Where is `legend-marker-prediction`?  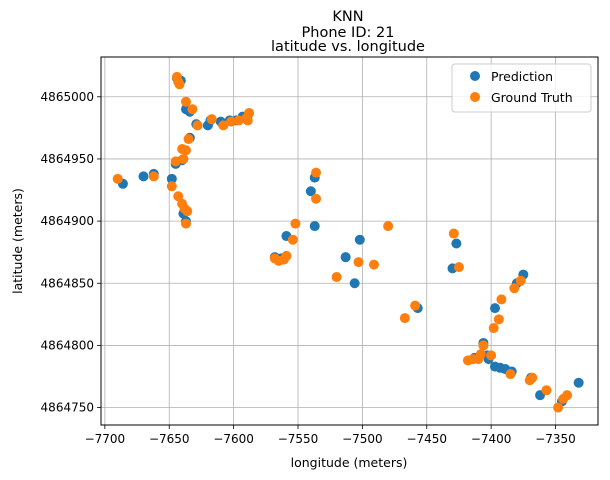 legend-marker-prediction is located at coordinates (475, 76).